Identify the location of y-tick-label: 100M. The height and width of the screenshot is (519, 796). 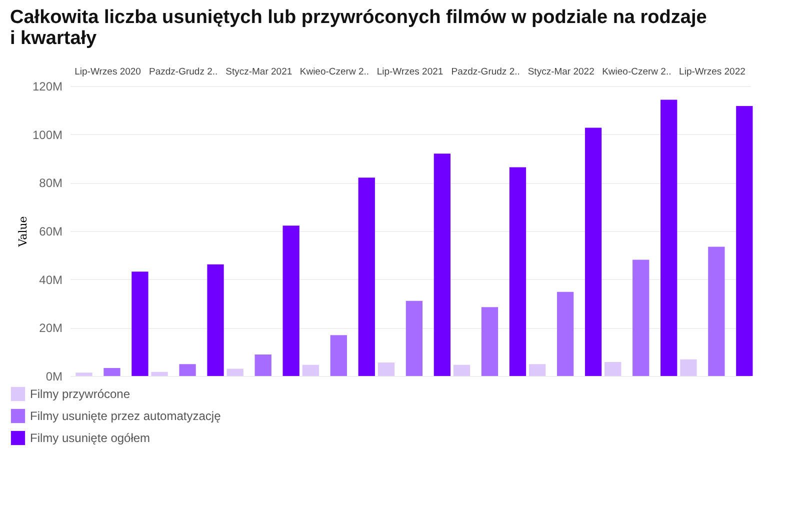
(47, 135).